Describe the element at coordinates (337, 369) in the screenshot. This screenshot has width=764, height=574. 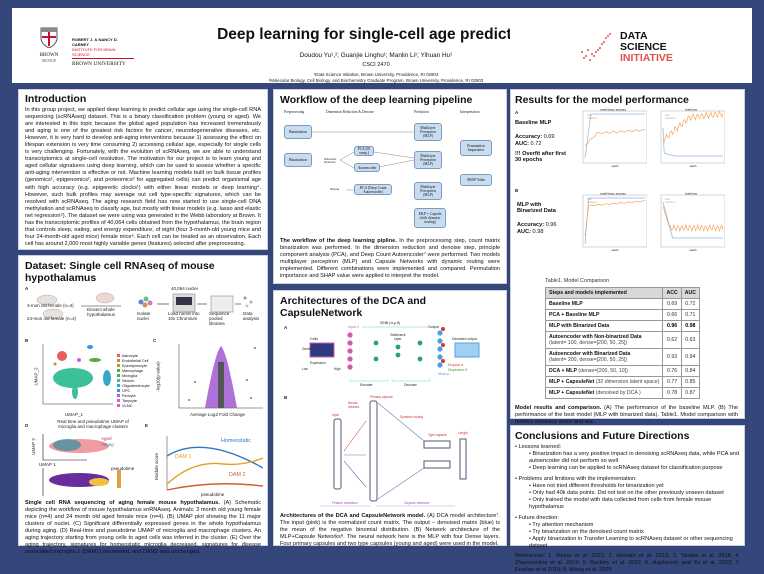
I see `high-label: High` at that location.